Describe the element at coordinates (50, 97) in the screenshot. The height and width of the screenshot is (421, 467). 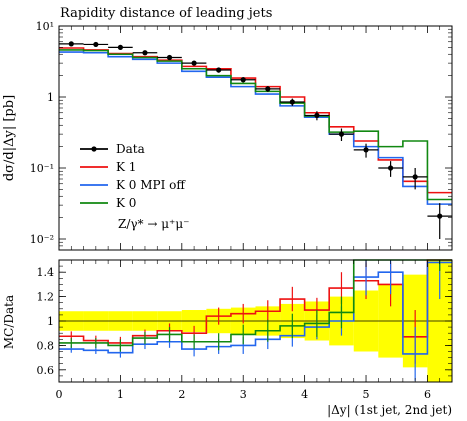
I see `main-y-tick-label: 1` at that location.